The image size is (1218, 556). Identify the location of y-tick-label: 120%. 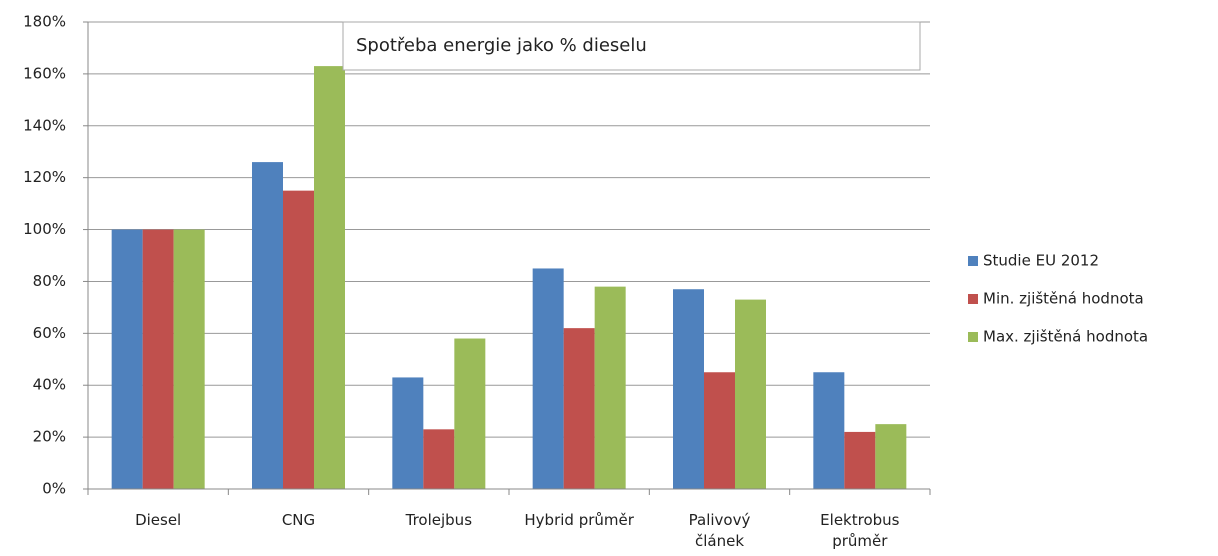
(44, 177).